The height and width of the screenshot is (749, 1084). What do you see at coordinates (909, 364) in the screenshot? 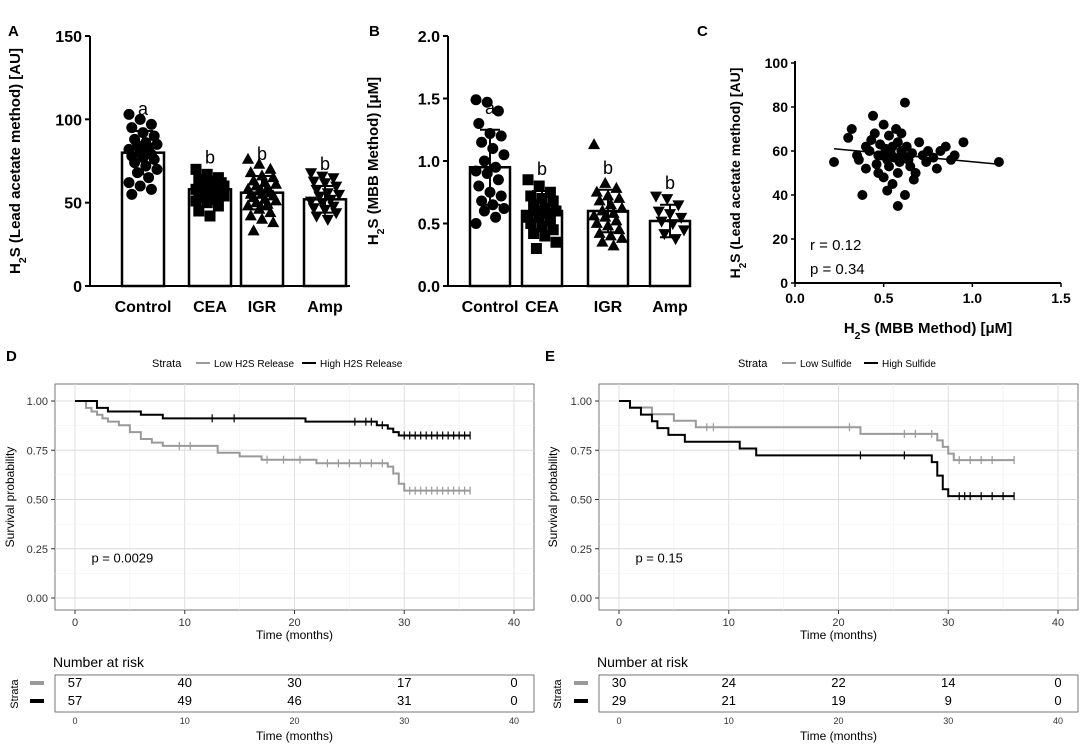
I see `legend-label: High Sulfide` at bounding box center [909, 364].